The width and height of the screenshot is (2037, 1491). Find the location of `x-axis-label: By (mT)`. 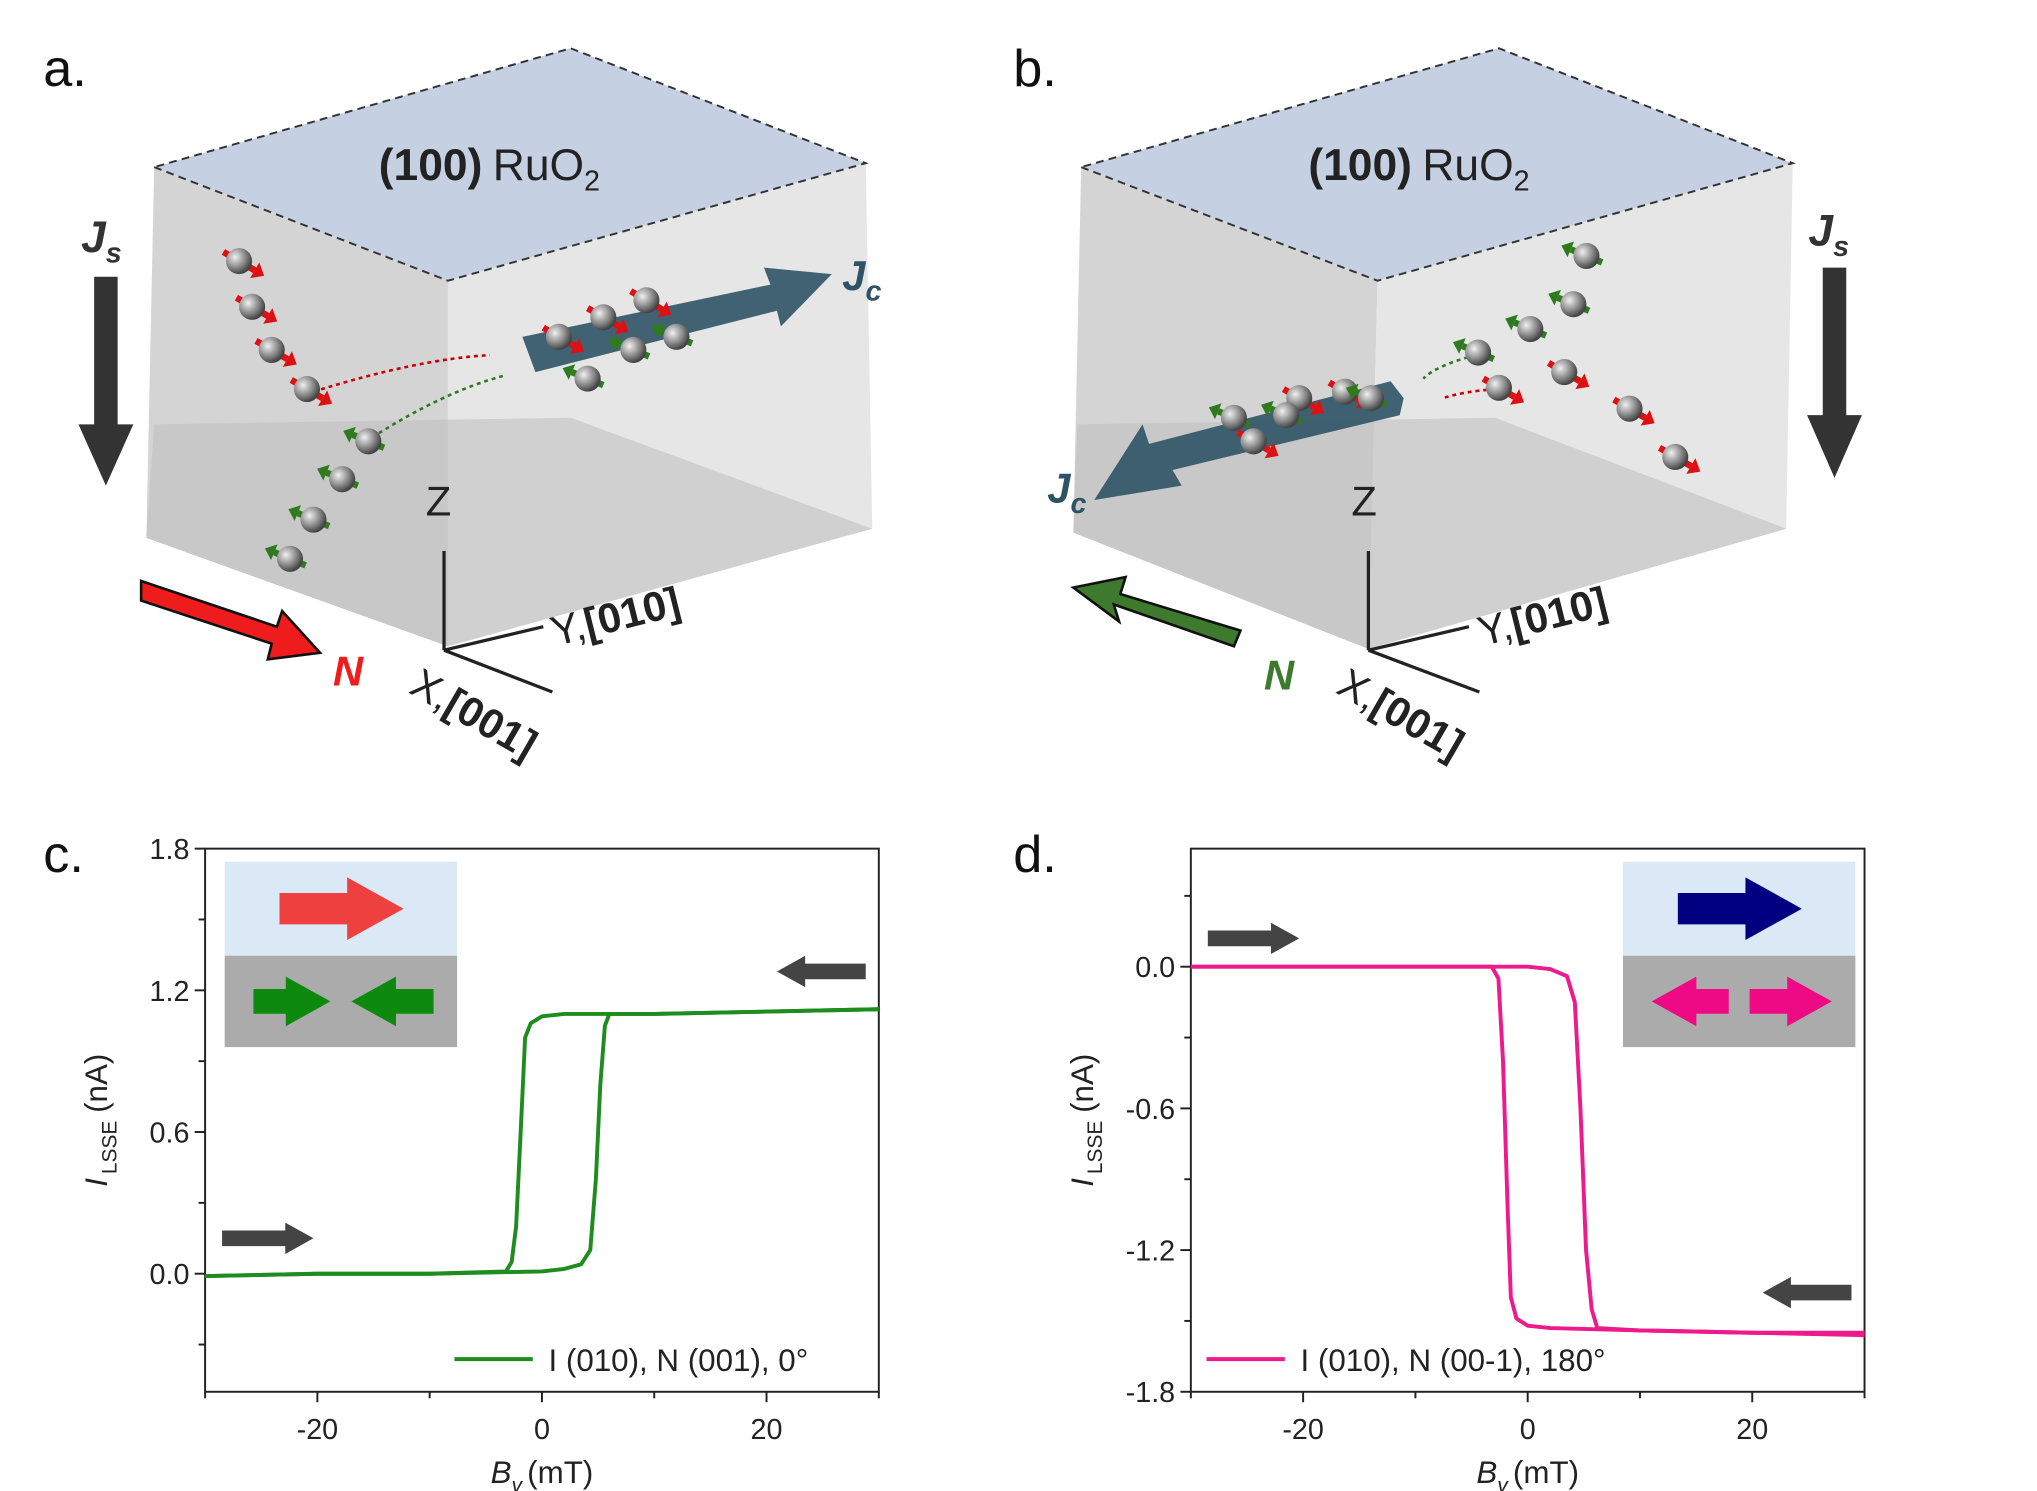

x-axis-label: By (mT) is located at coordinates (1527, 1473).